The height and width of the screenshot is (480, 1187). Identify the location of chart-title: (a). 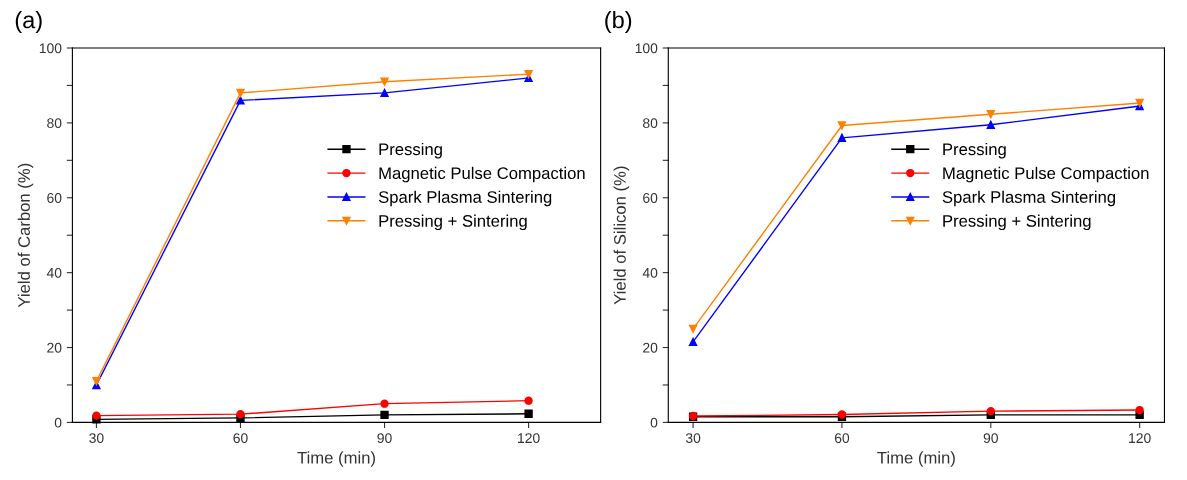
(28, 22).